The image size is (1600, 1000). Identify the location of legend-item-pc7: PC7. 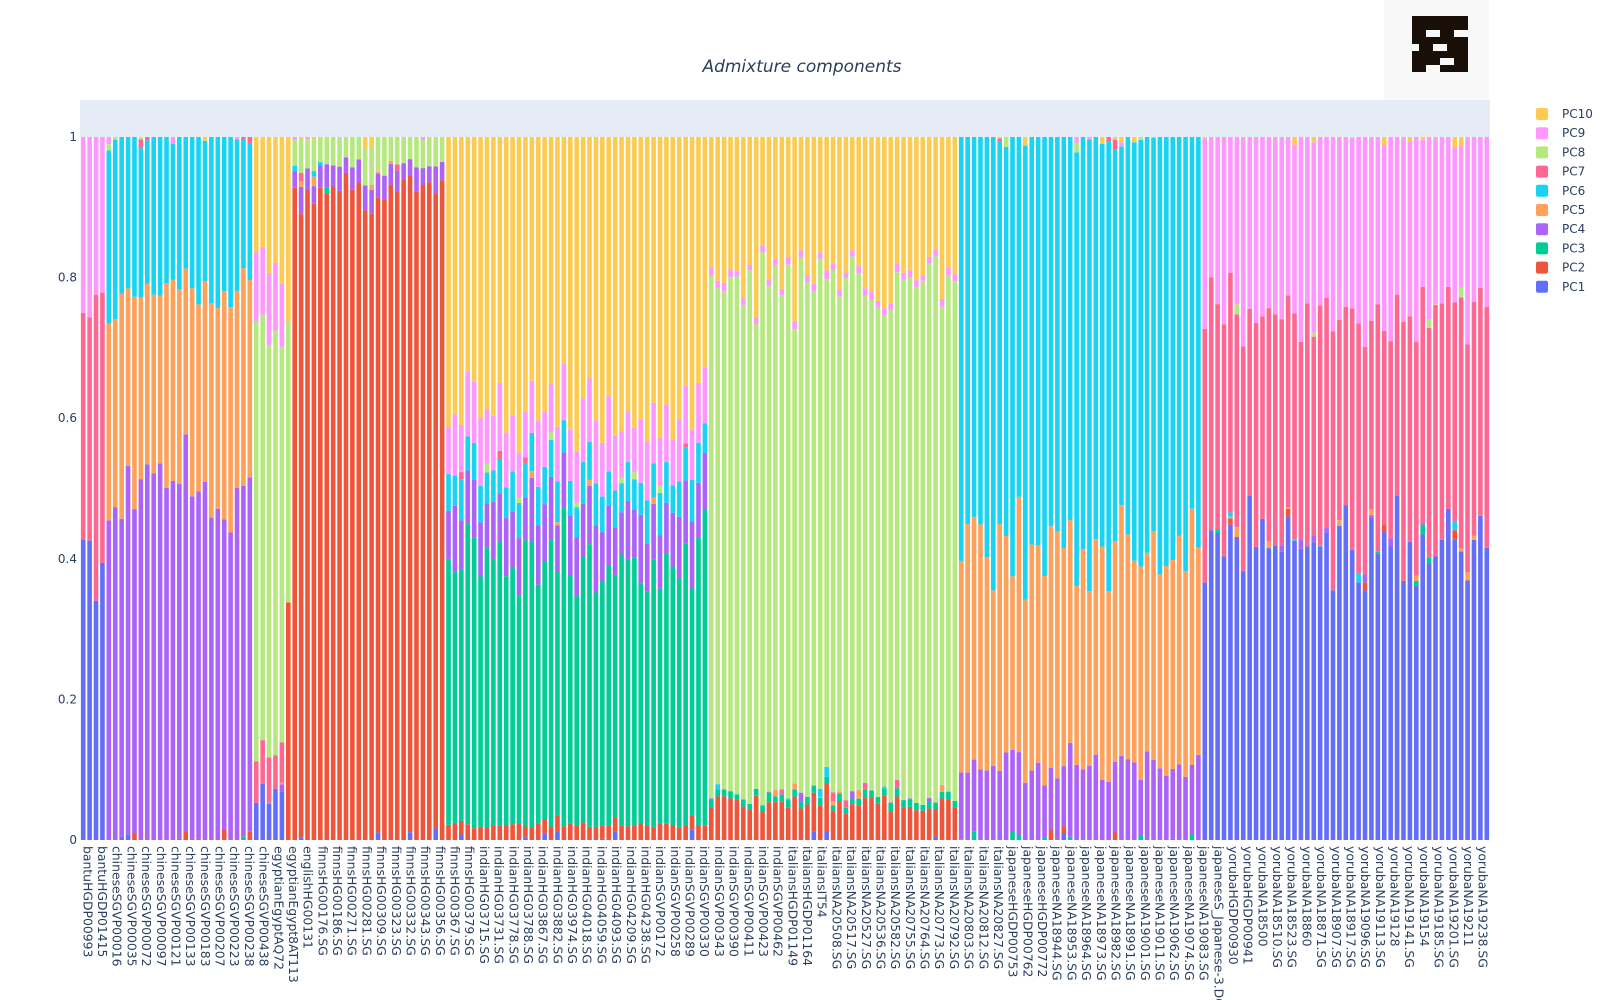
(1560, 172).